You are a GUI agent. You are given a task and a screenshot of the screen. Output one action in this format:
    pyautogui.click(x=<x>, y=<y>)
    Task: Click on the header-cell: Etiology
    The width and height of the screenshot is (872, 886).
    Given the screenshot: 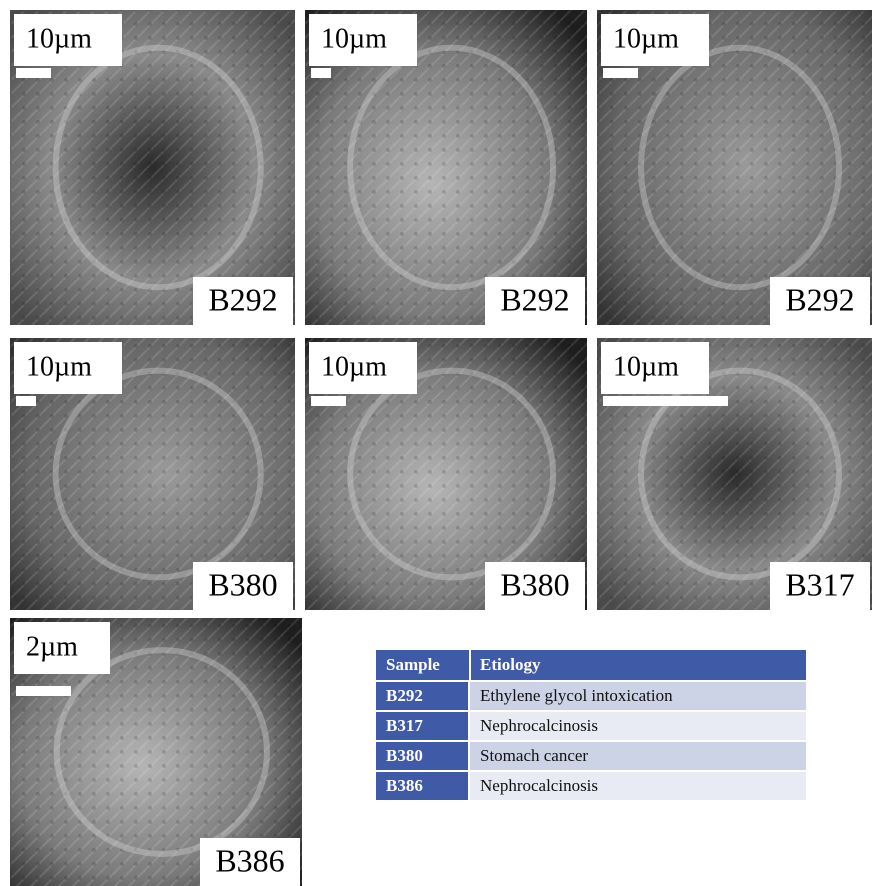 What is the action you would take?
    pyautogui.click(x=510, y=664)
    